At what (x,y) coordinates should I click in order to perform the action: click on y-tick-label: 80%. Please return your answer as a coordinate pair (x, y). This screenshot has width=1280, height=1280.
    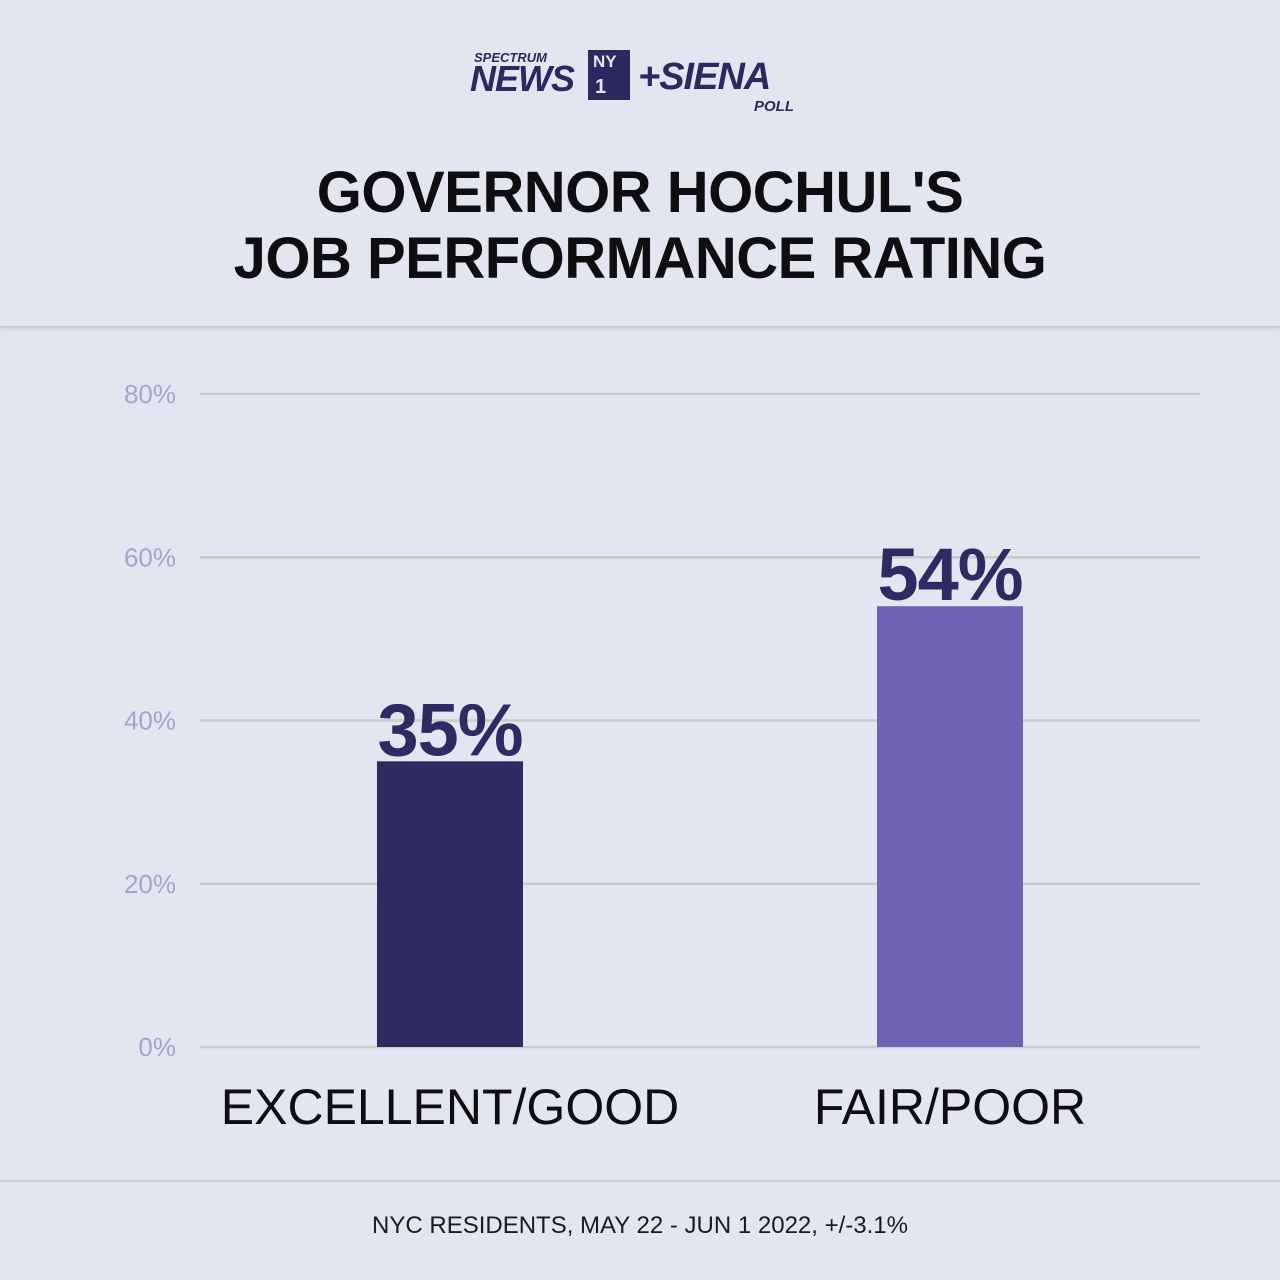
    Looking at the image, I should click on (150, 394).